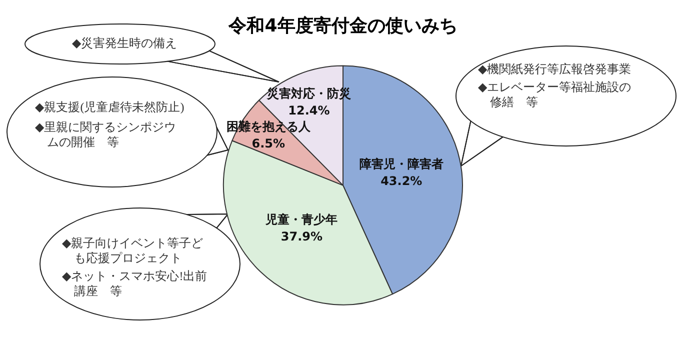 The width and height of the screenshot is (680, 337). I want to click on text: ◆災害発生時の備え, so click(125, 43).